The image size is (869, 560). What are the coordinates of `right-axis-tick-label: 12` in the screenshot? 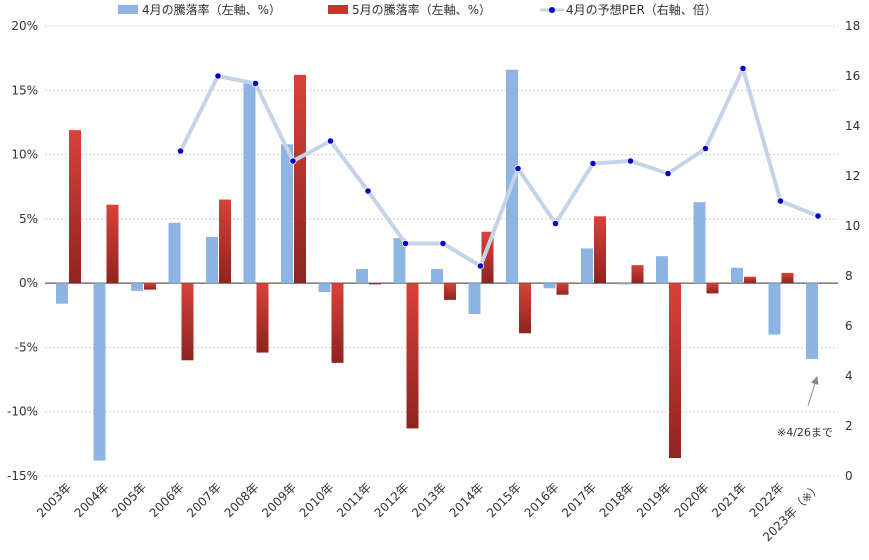 It's located at (852, 176).